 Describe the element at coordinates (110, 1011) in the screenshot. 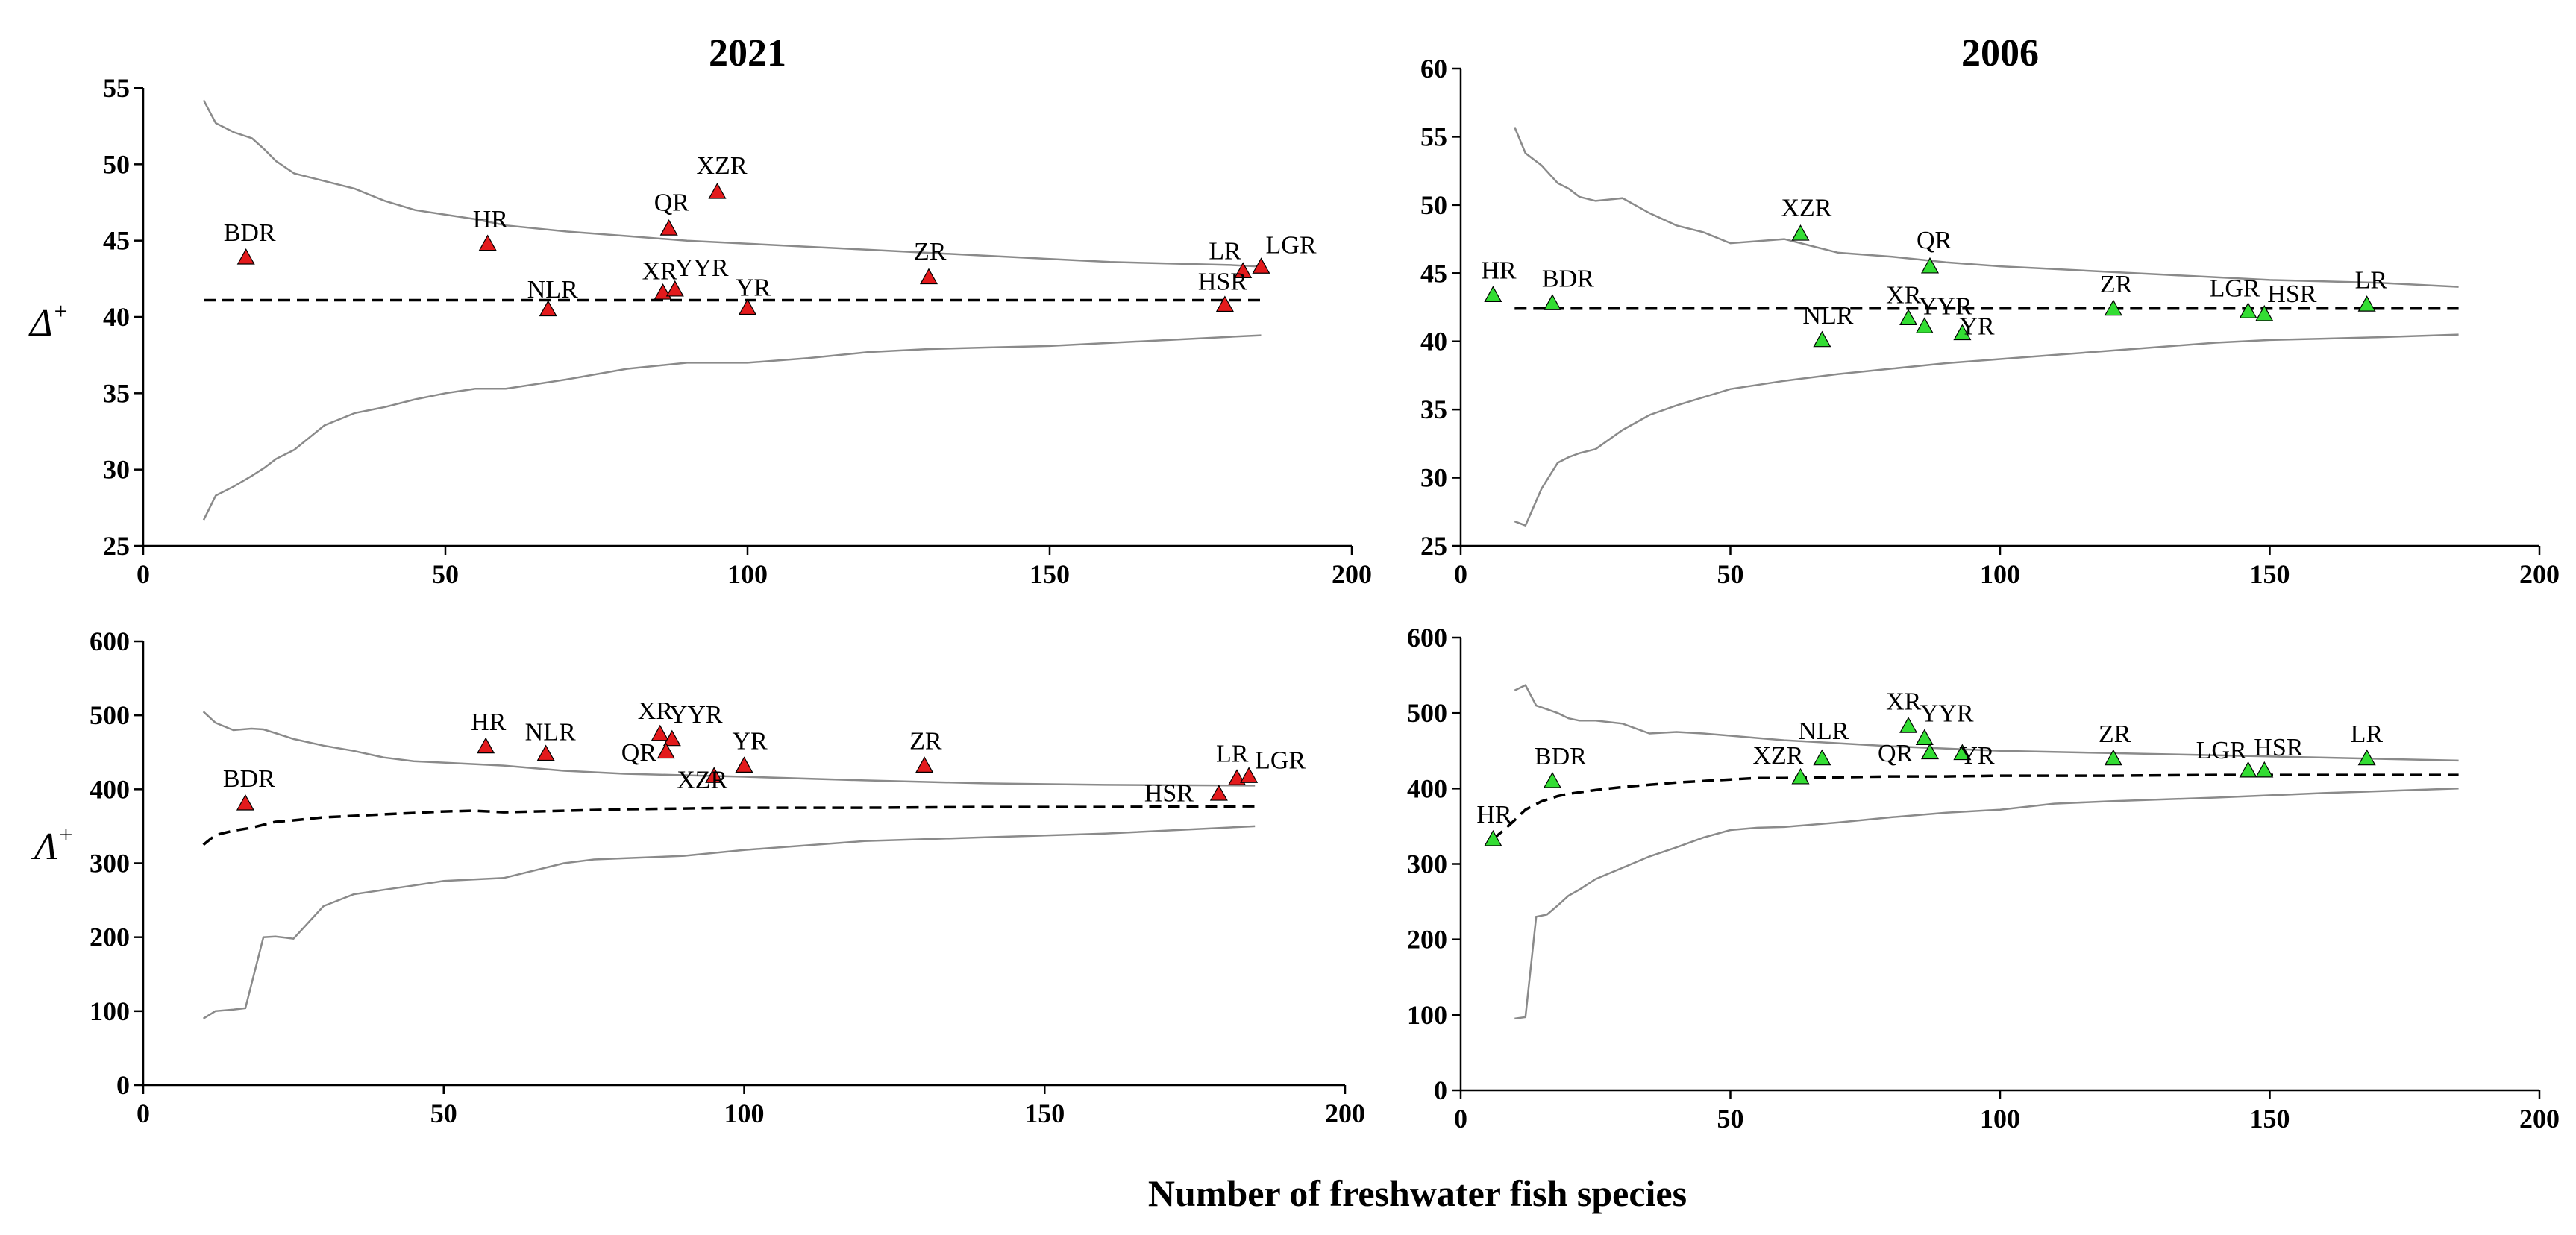

I see `y-tick-label: 100` at that location.